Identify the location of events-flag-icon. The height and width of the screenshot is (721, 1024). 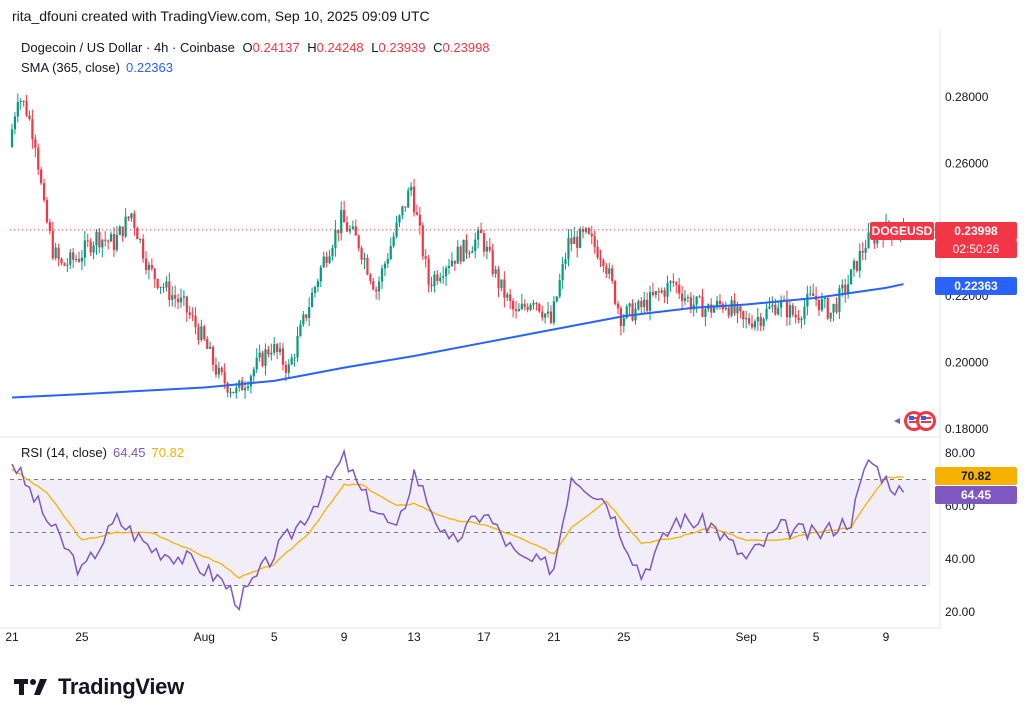
(915, 421).